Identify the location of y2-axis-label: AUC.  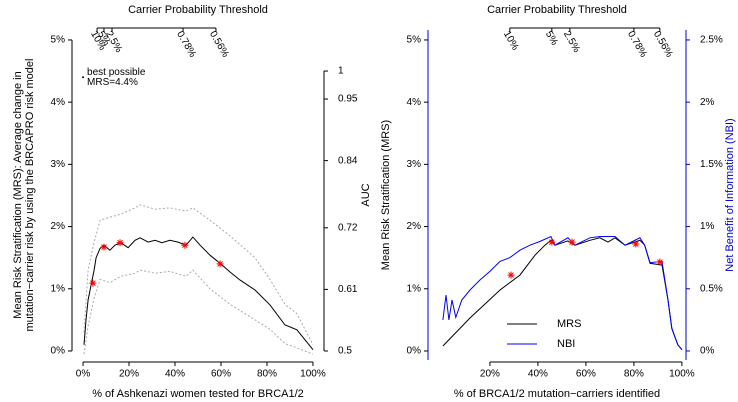
(366, 194).